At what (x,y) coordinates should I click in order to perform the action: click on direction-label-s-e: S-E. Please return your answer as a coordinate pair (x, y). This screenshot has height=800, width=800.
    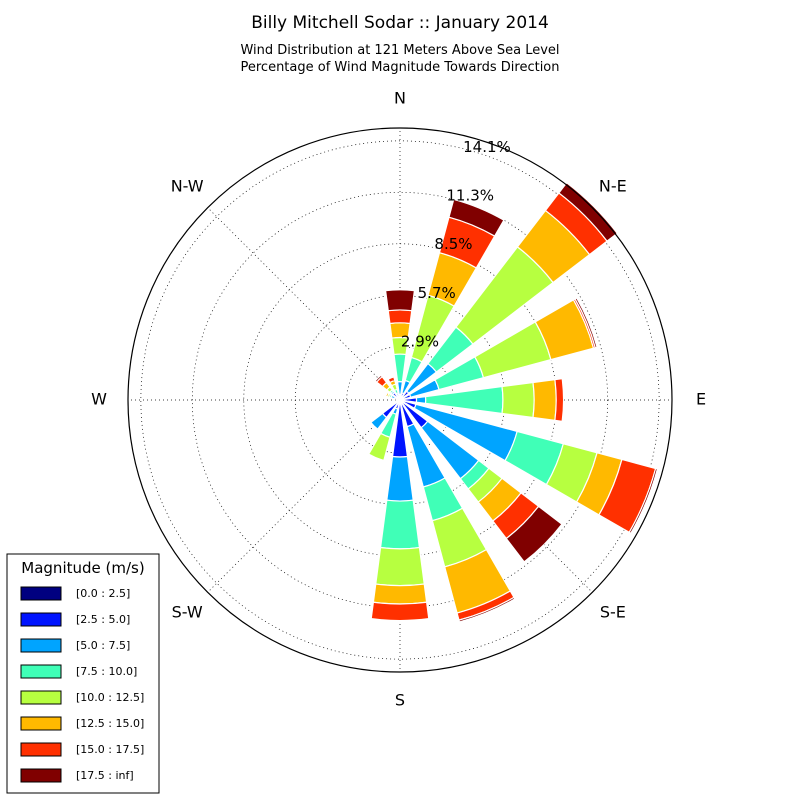
    Looking at the image, I should click on (613, 611).